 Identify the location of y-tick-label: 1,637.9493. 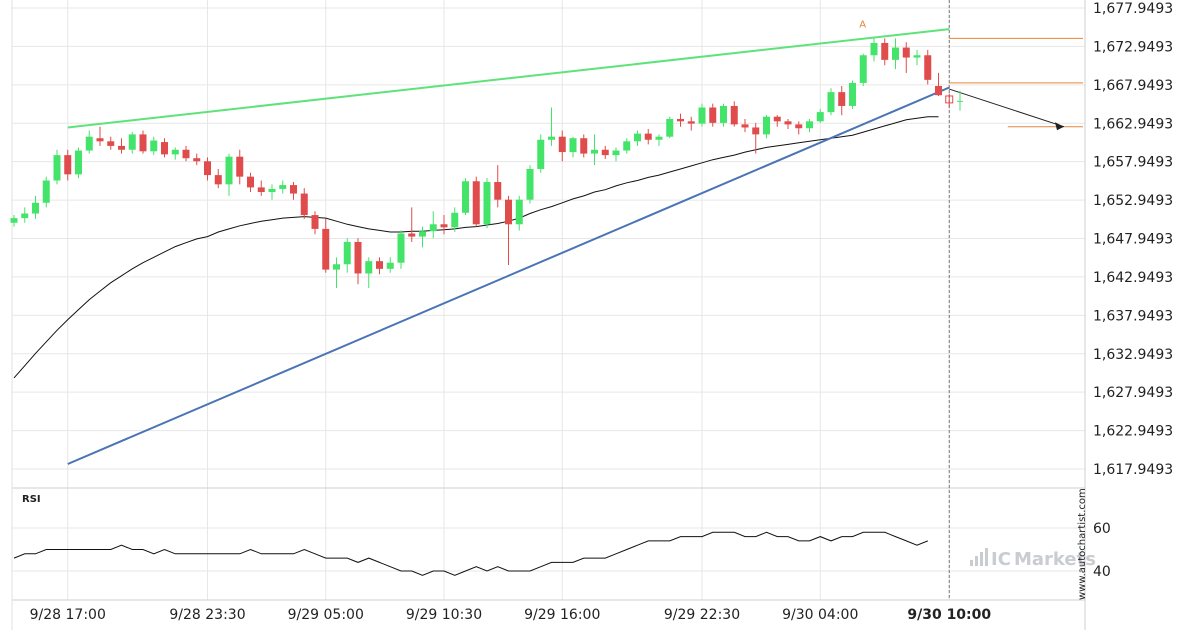
(1133, 316).